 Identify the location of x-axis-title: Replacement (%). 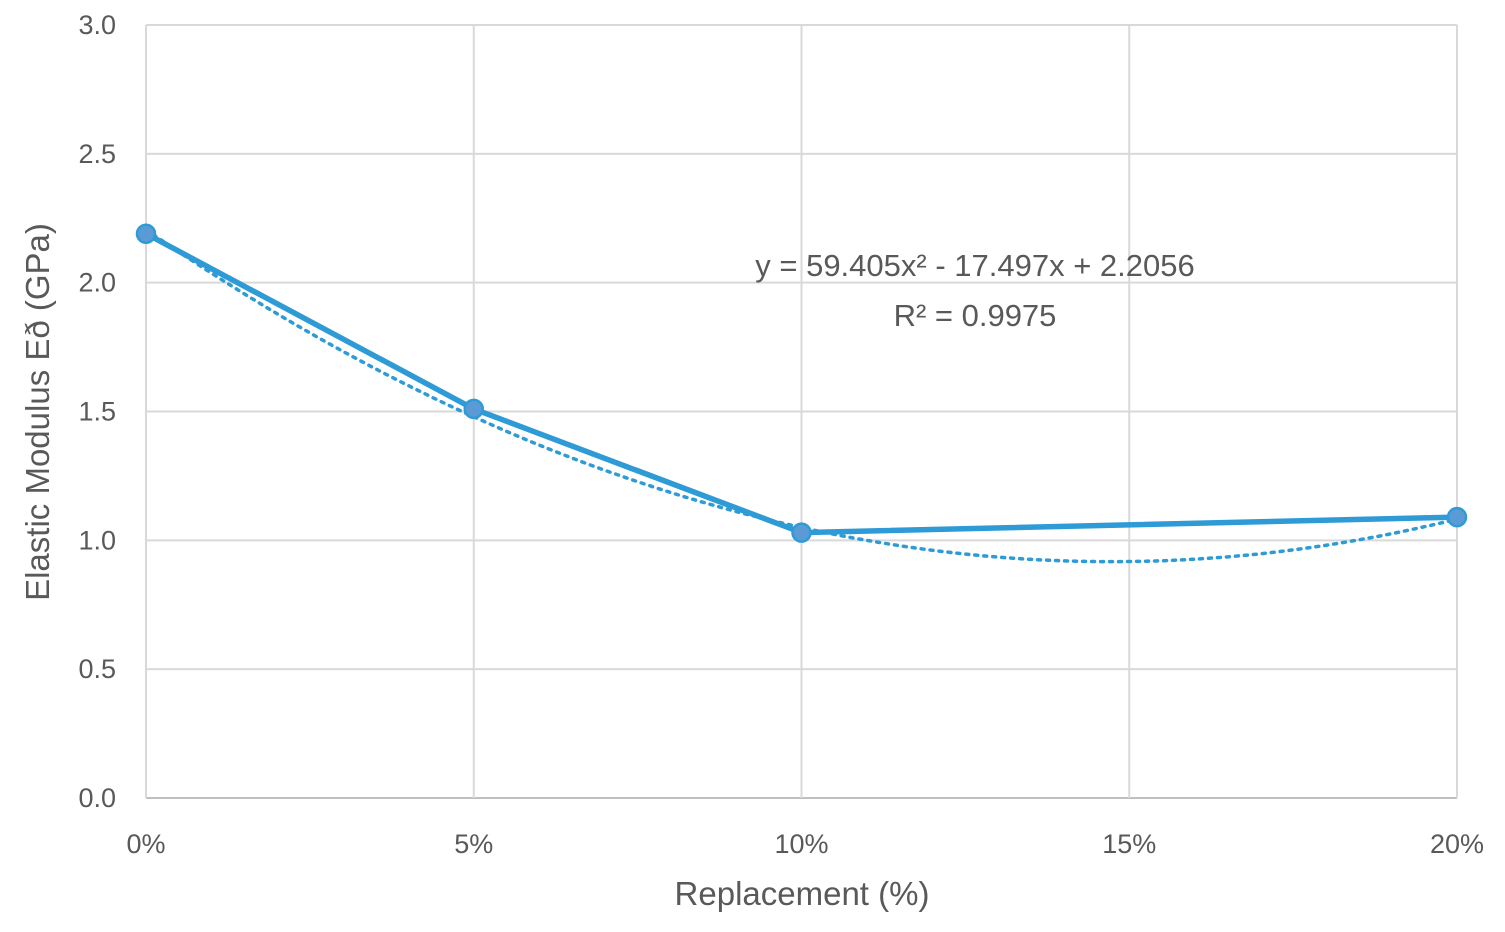
(802, 893).